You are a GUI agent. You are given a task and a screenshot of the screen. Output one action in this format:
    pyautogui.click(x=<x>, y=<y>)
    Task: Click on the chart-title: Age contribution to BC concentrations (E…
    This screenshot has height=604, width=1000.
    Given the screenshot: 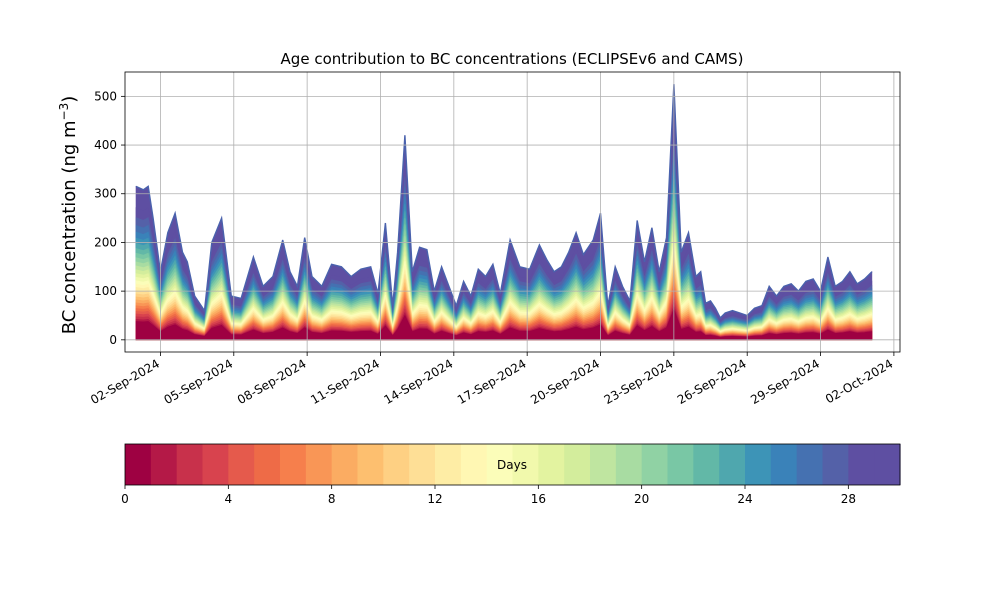 What is the action you would take?
    pyautogui.click(x=512, y=59)
    